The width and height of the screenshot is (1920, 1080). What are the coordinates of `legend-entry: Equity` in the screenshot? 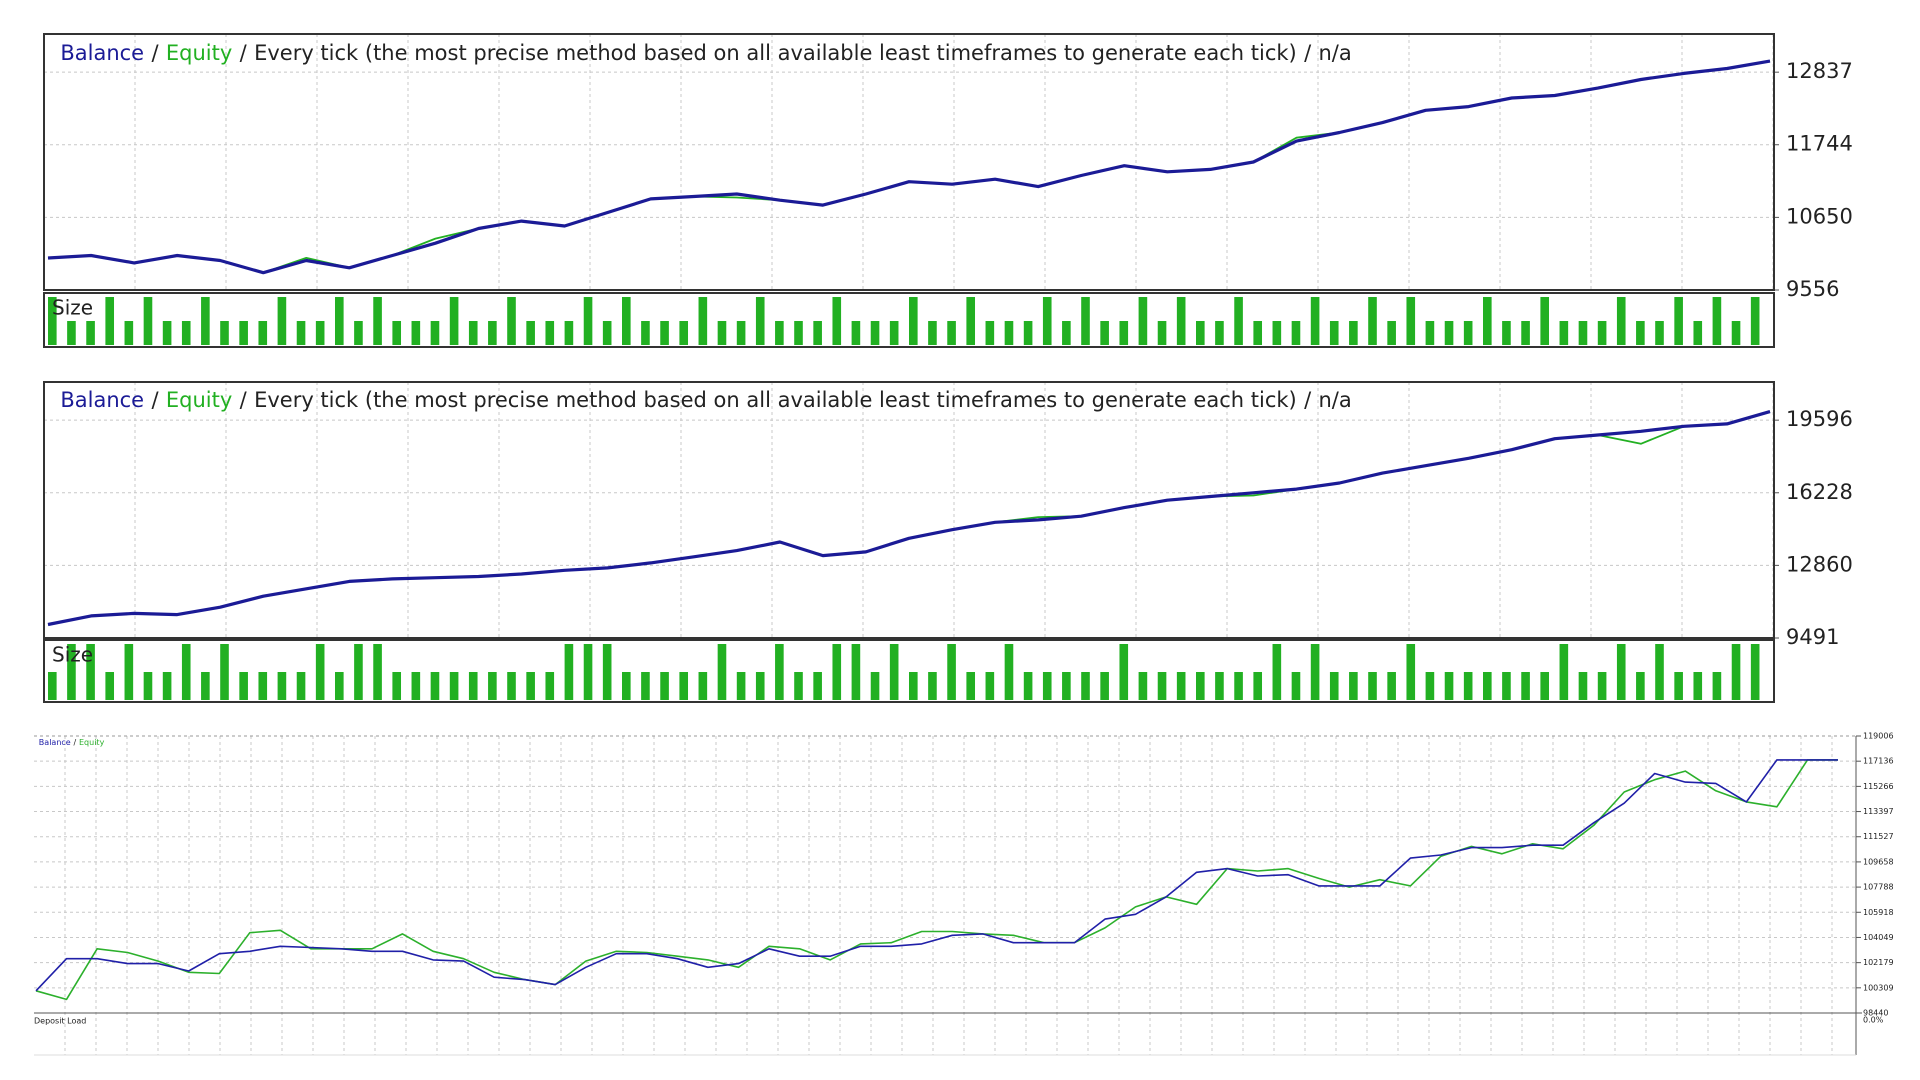 It's located at (92, 742).